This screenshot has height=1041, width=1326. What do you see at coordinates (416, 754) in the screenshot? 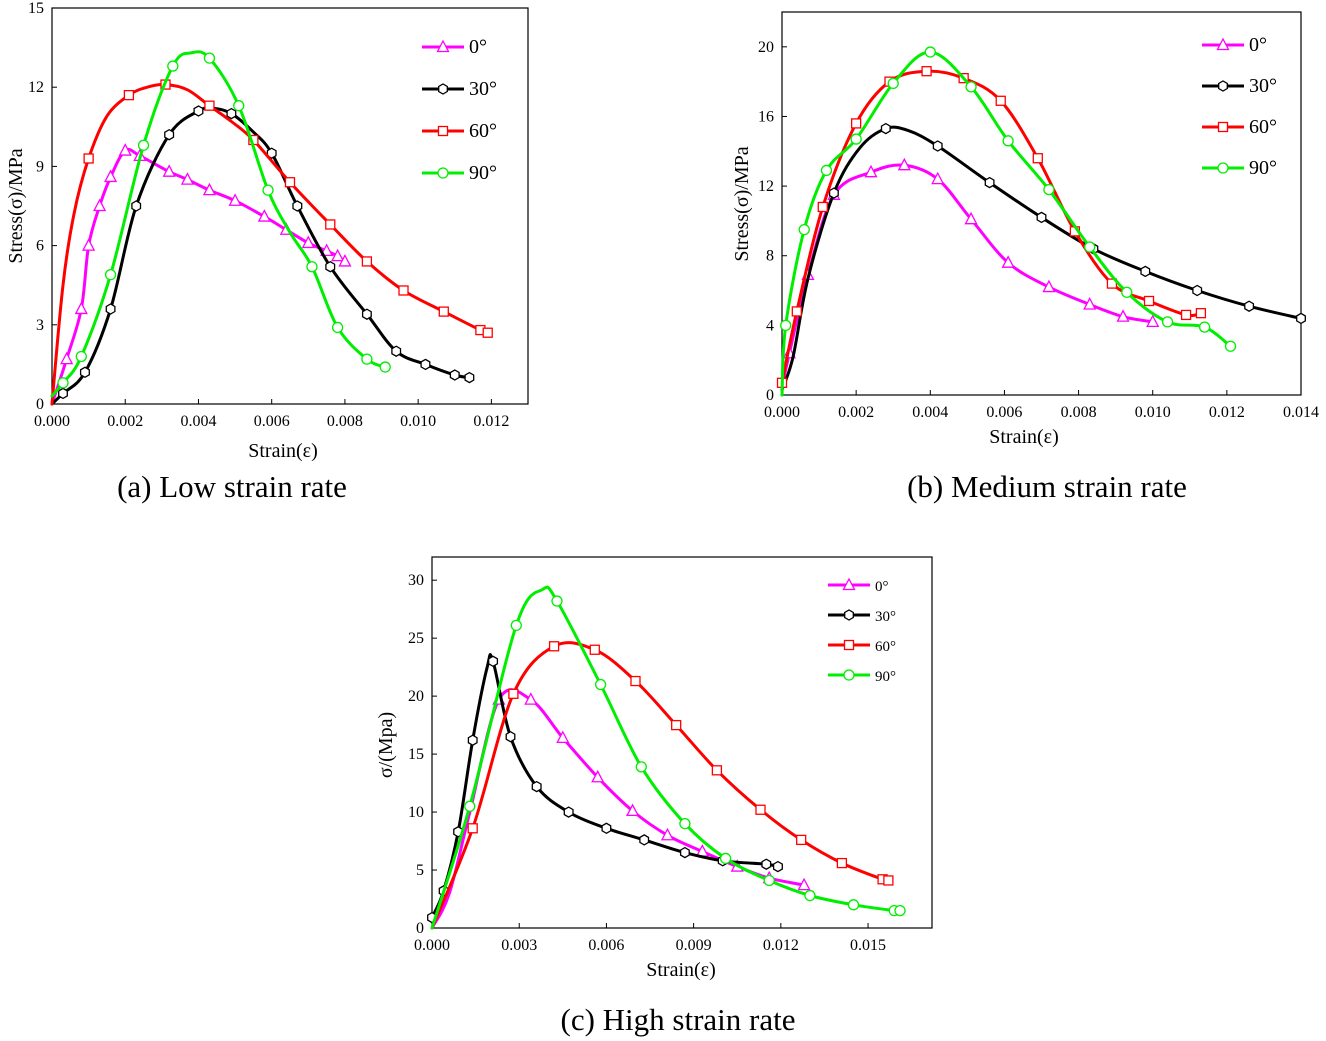
I see `y-tick-label: 15` at bounding box center [416, 754].